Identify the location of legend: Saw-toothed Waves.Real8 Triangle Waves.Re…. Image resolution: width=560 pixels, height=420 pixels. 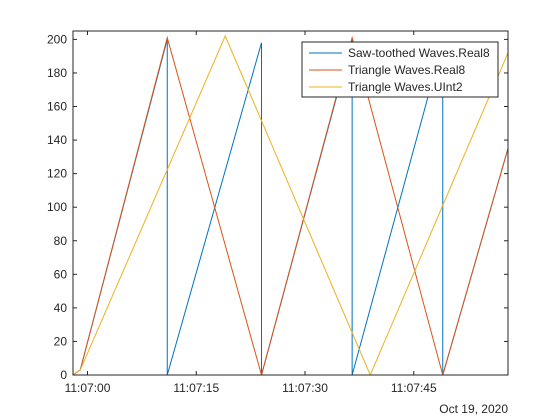
(400, 69).